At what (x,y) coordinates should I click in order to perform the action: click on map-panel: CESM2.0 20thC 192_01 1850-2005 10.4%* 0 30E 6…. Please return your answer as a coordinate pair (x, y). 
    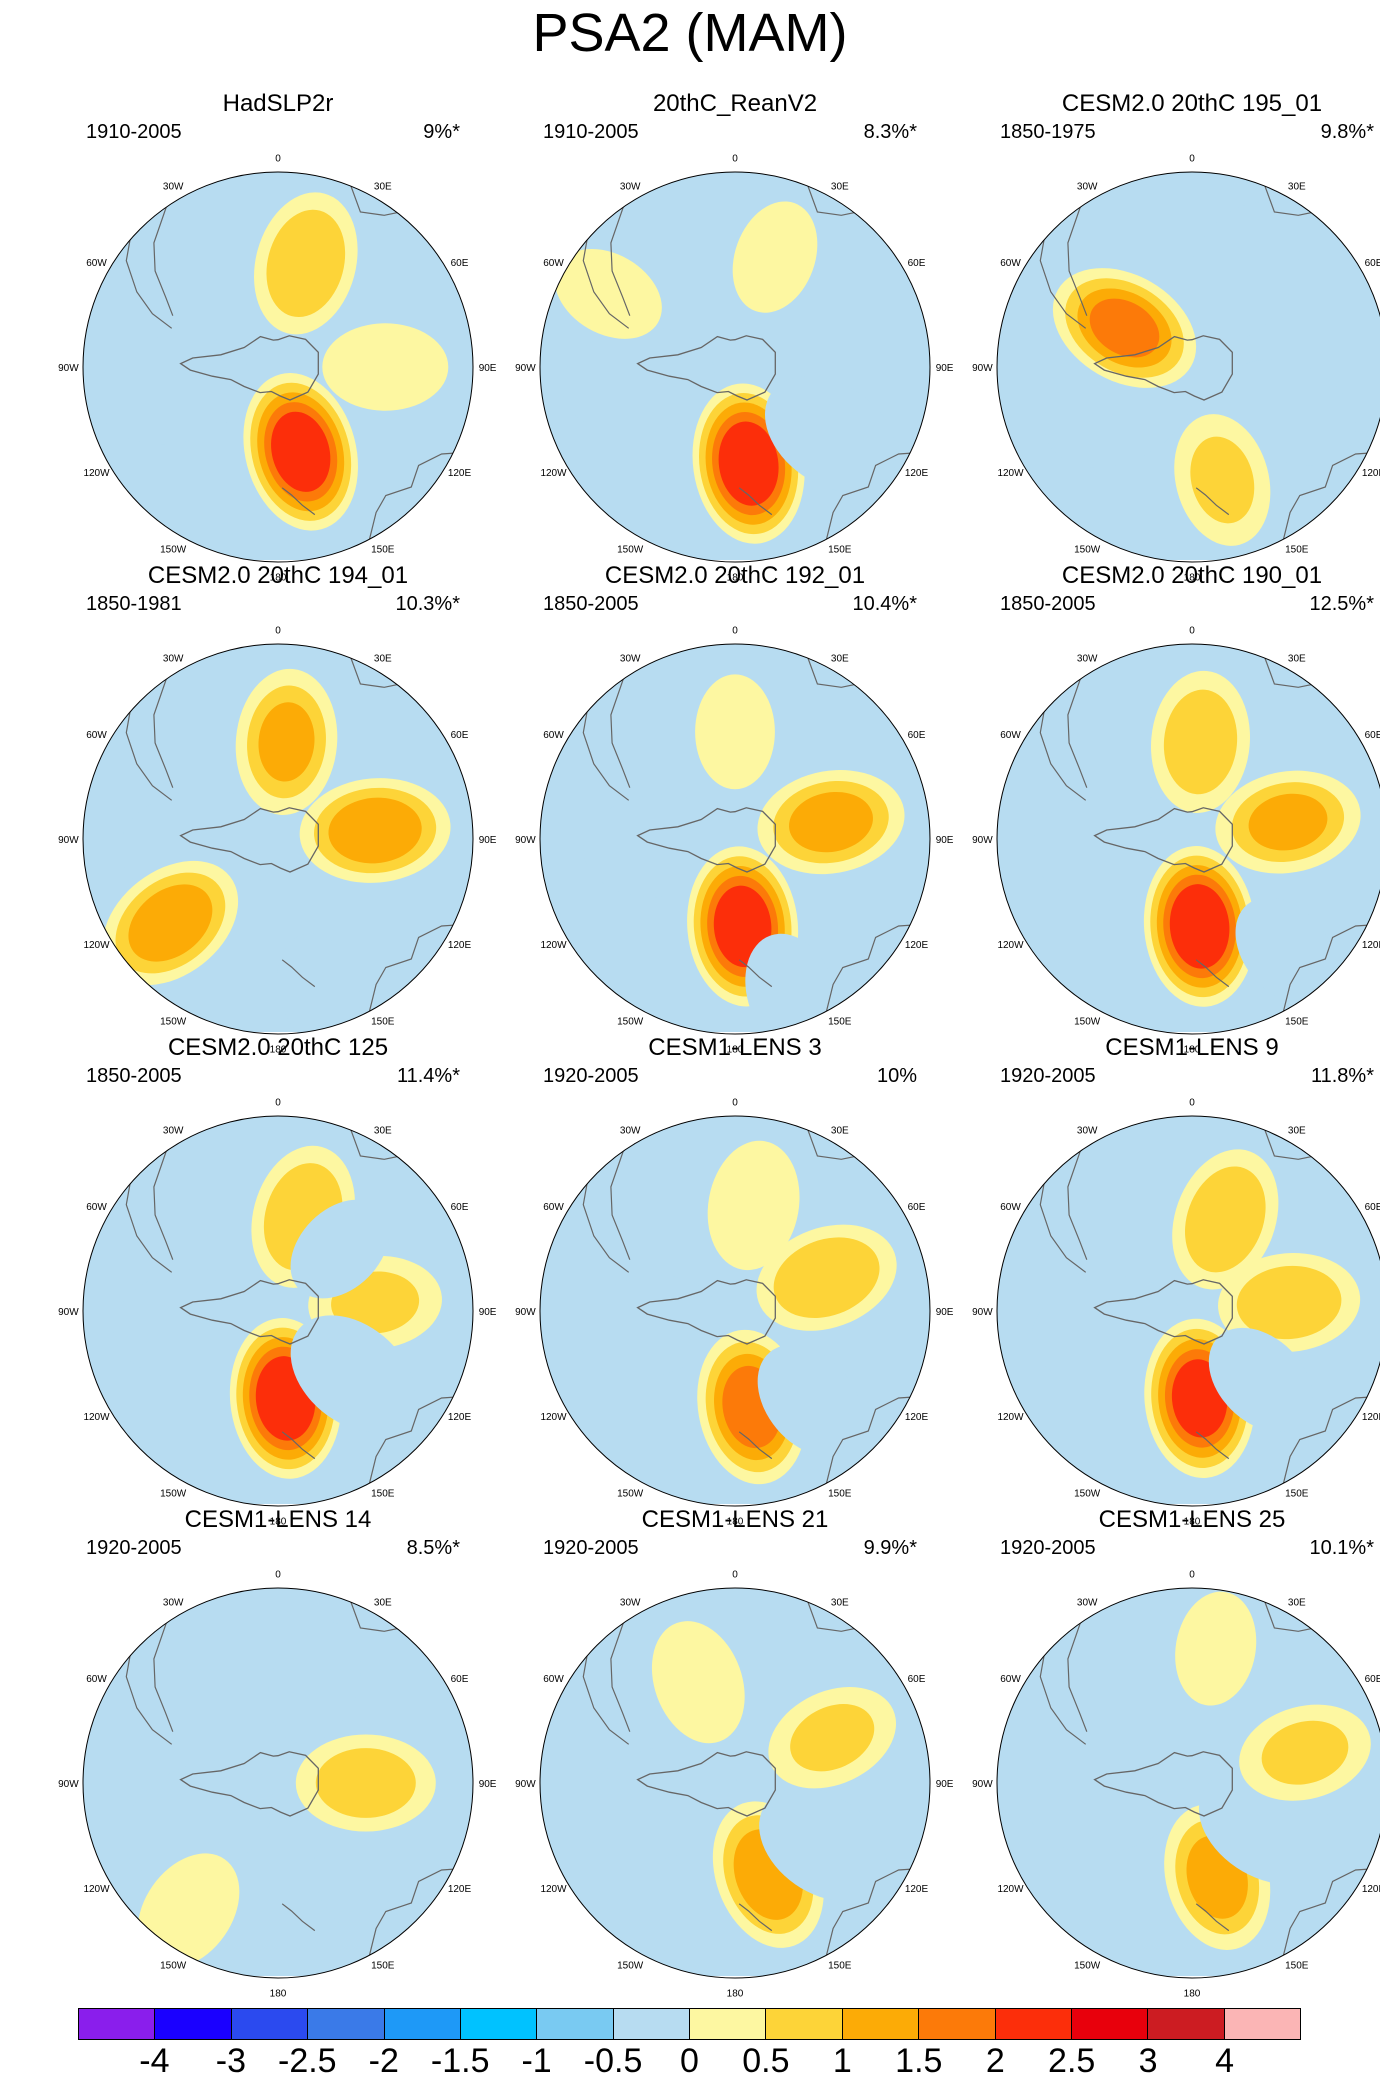
    Looking at the image, I should click on (735, 809).